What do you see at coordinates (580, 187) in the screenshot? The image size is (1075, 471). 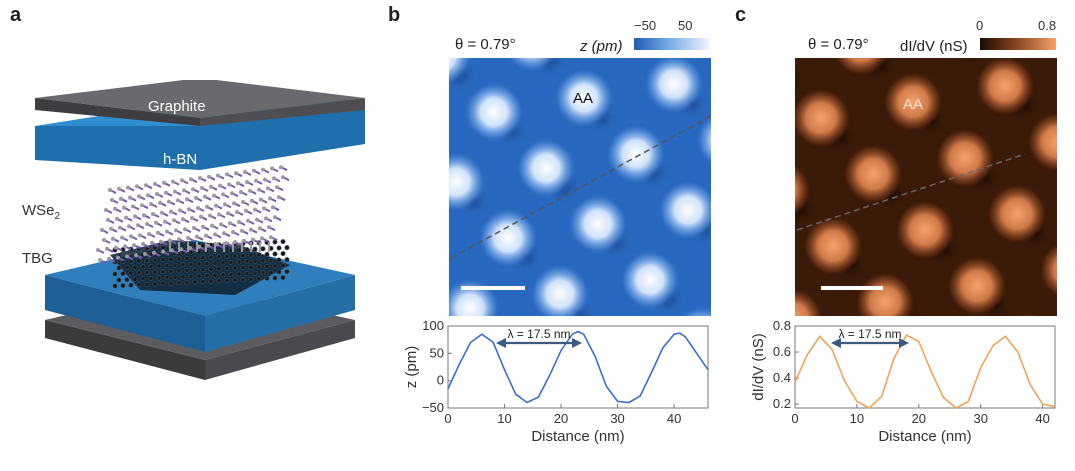 I see `panel-b-moire-aa-sites` at bounding box center [580, 187].